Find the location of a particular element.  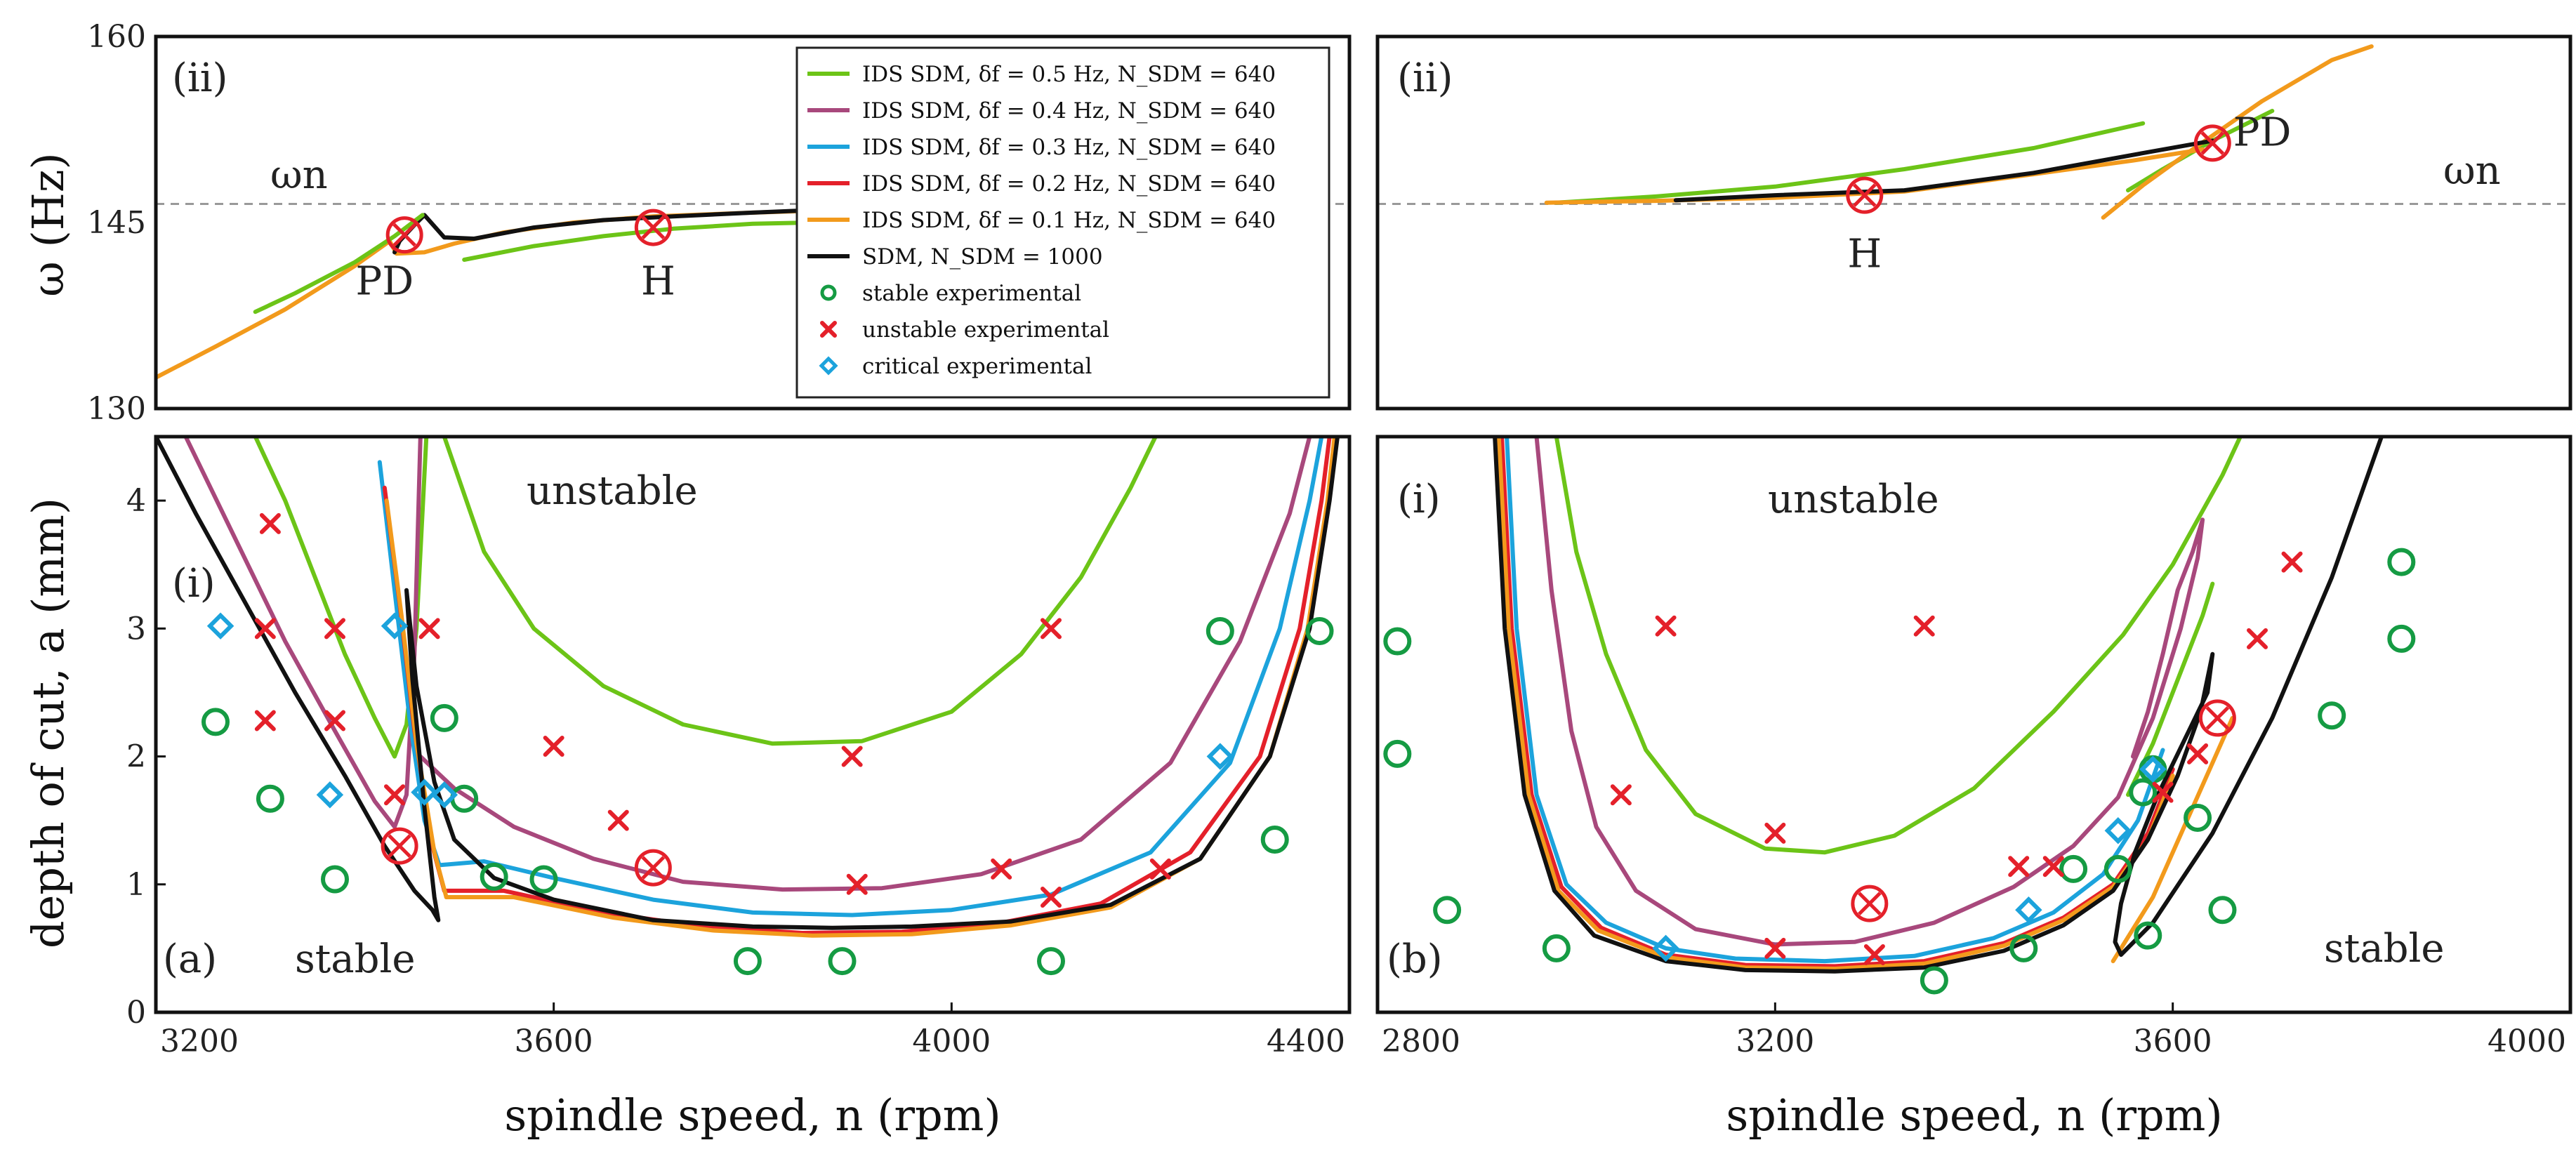

legend-label-critical_exp: critical experimental is located at coordinates (977, 366).